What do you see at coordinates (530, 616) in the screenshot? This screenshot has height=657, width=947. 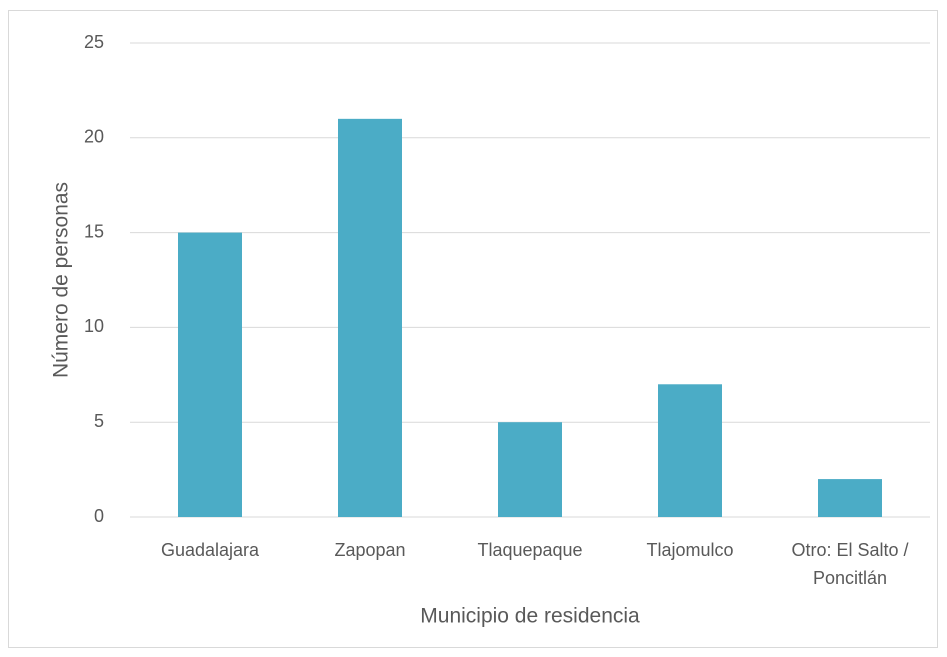 I see `x-axis-title: Municipio de residencia` at bounding box center [530, 616].